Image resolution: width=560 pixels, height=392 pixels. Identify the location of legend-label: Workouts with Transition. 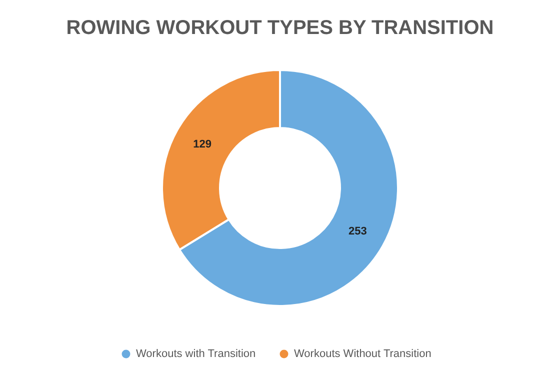
(196, 354).